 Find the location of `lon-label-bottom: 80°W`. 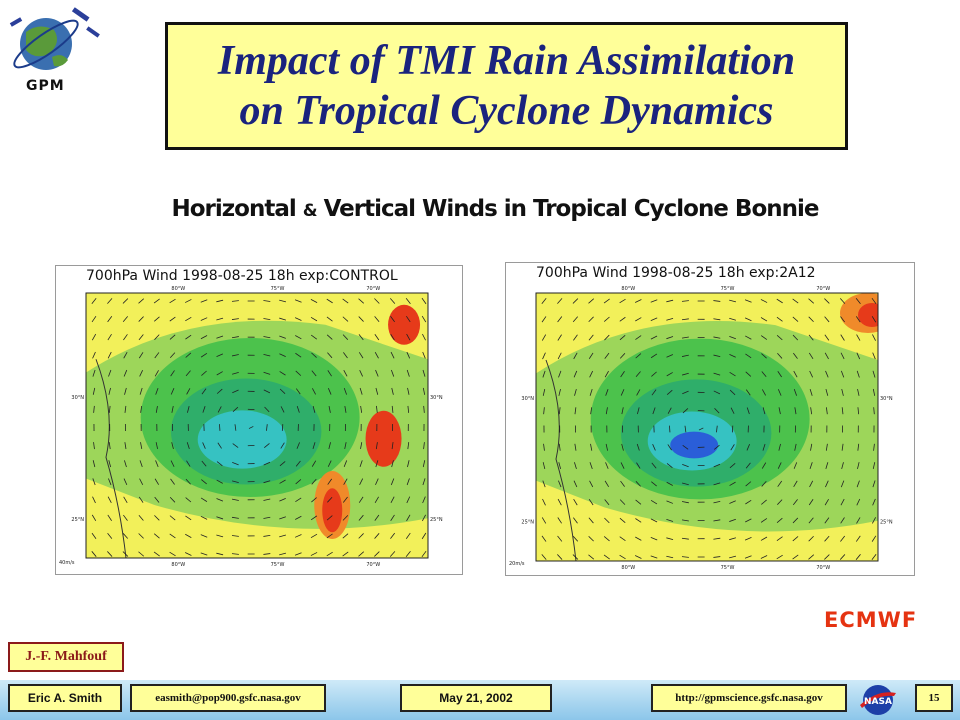

lon-label-bottom: 80°W is located at coordinates (628, 568).